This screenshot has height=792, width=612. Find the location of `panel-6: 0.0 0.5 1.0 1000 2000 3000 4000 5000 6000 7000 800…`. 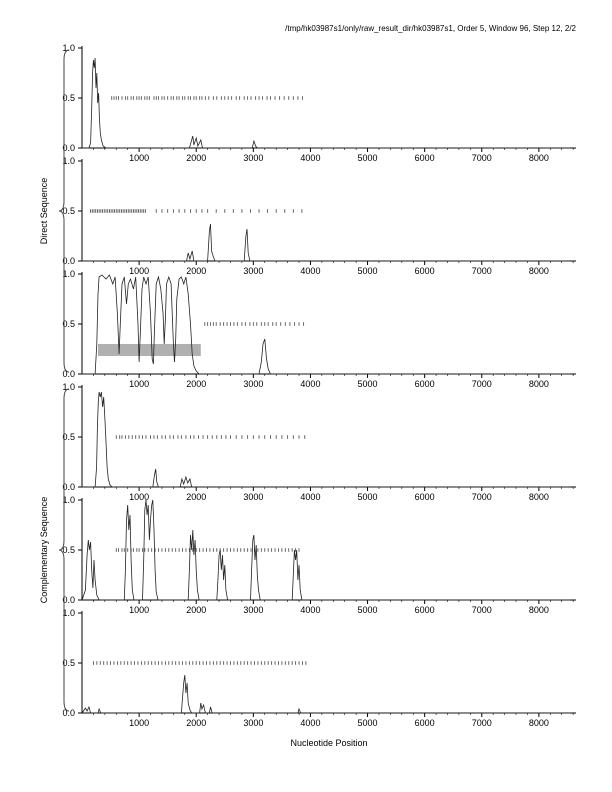

panel-6: 0.0 0.5 1.0 1000 2000 3000 4000 5000 6000 7000 800… is located at coordinates (319, 668).